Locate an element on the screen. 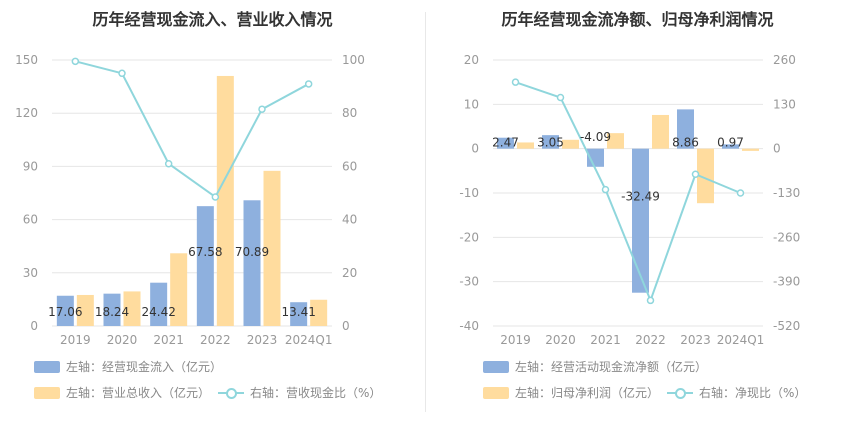  y-left-tick: -30 is located at coordinates (469, 282).